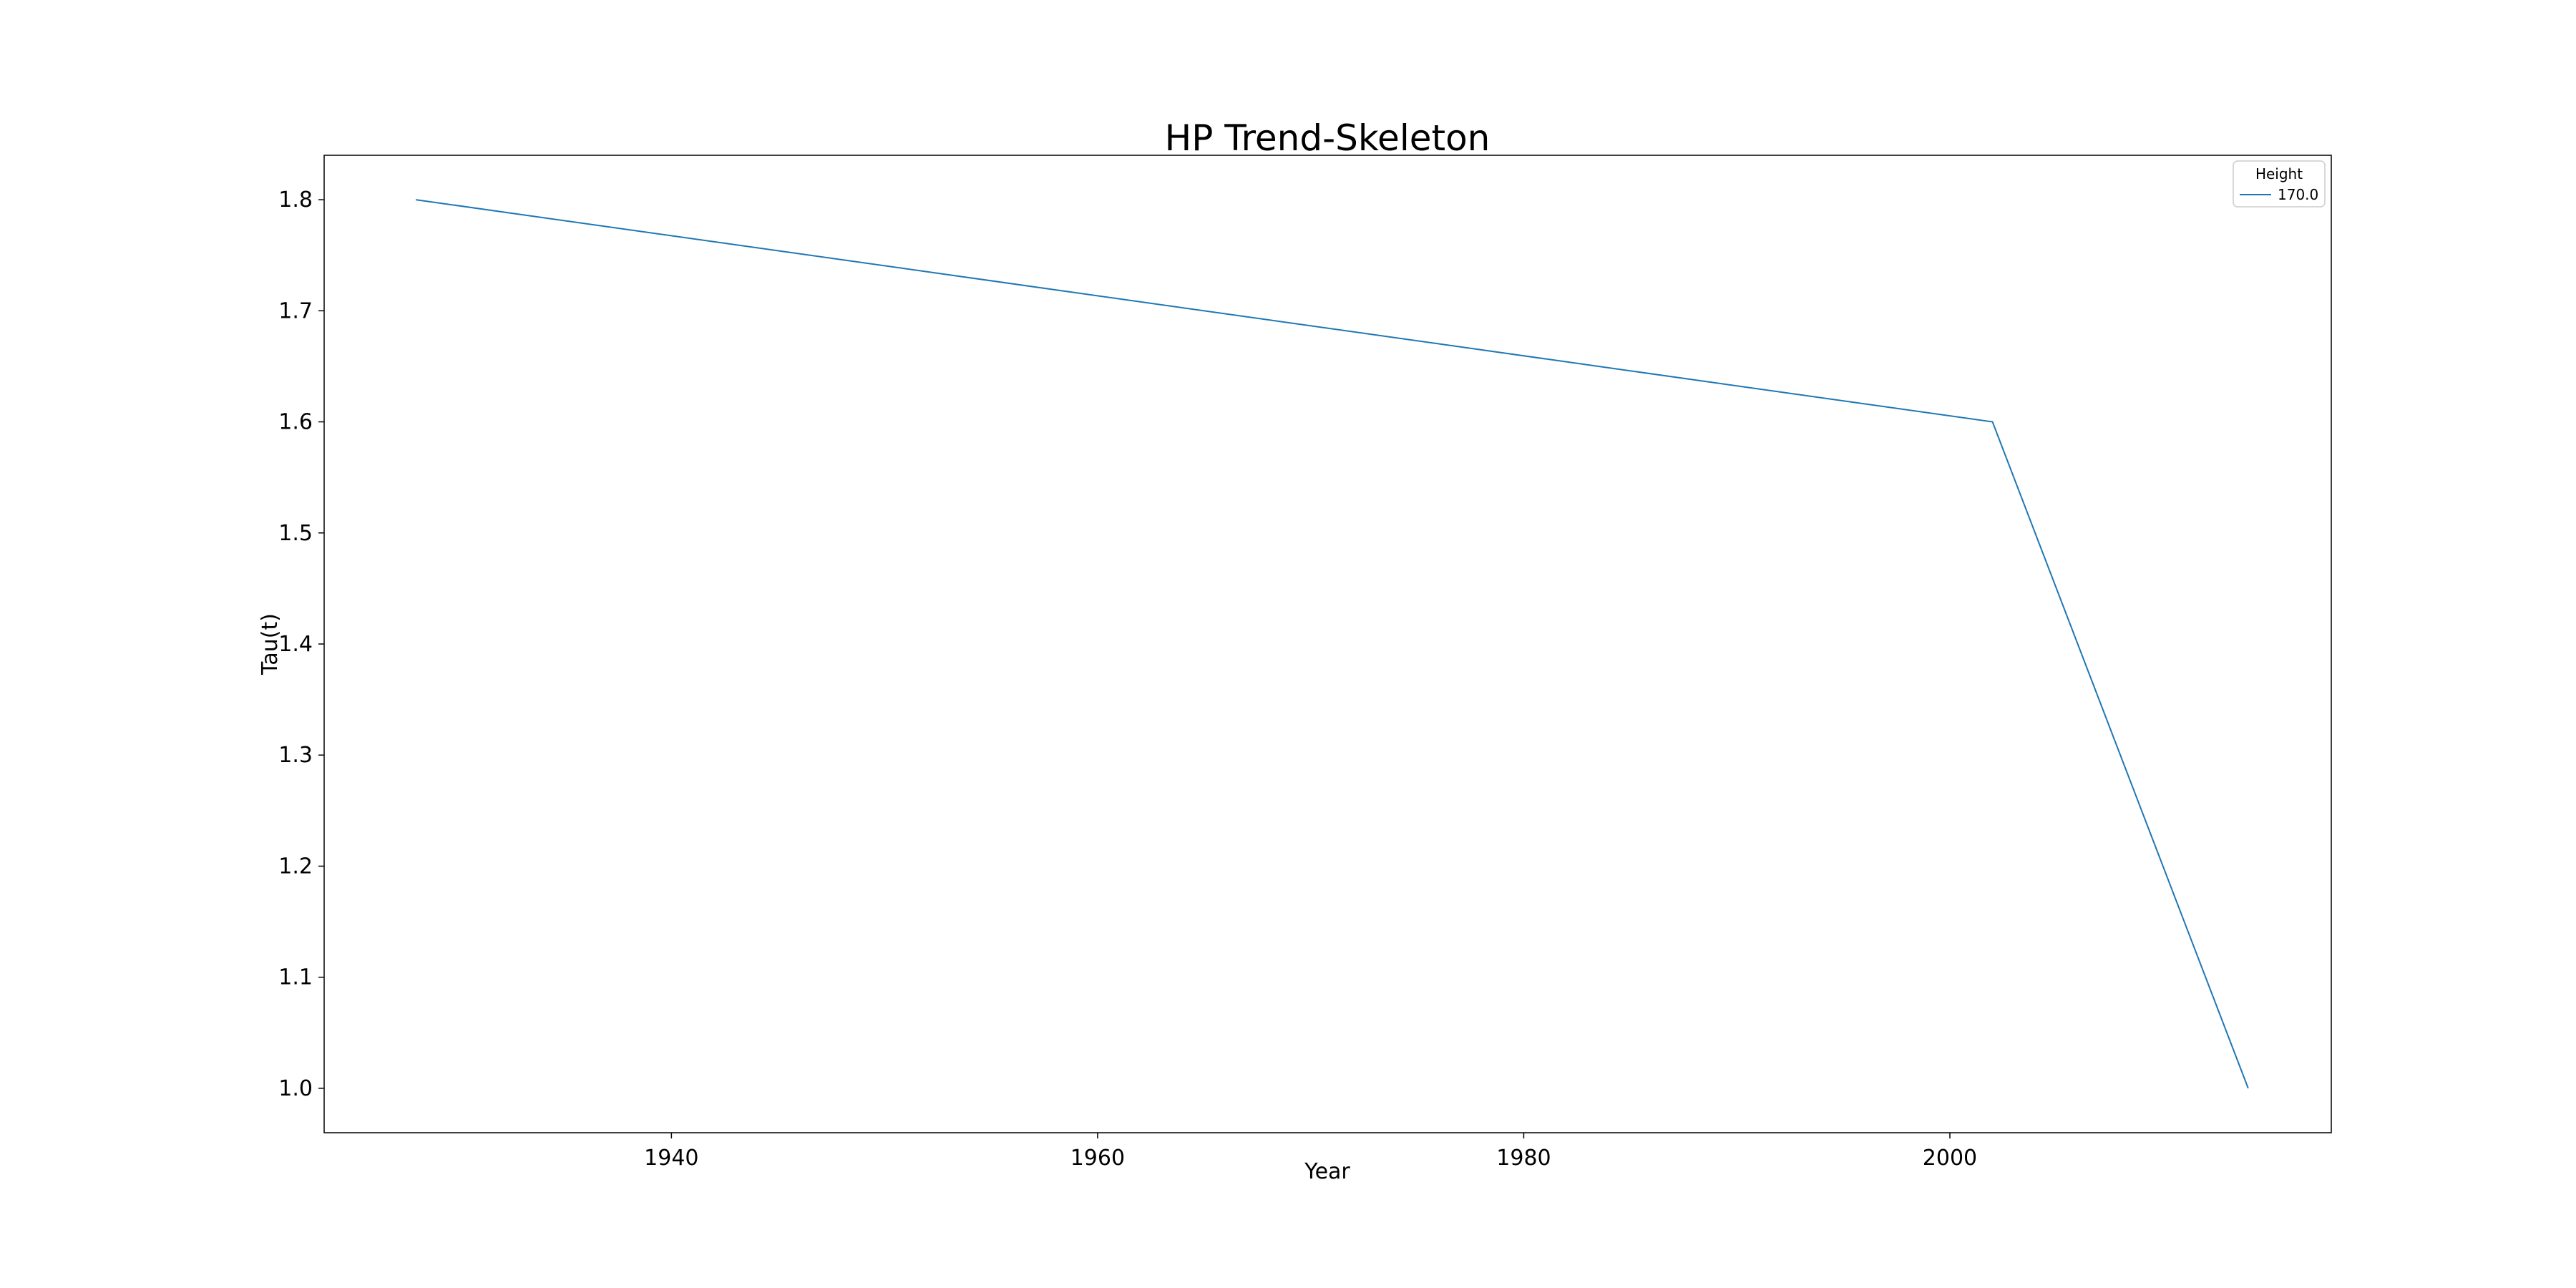 This screenshot has width=2576, height=1288. Describe the element at coordinates (1523, 1158) in the screenshot. I see `x-tick-label: 1980` at that location.